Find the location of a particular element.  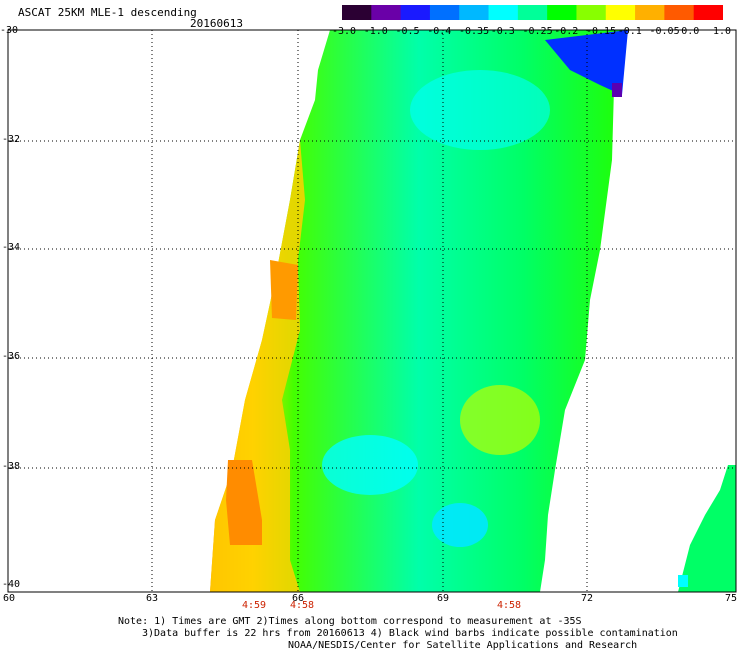

lon-label: 66 is located at coordinates (298, 598).